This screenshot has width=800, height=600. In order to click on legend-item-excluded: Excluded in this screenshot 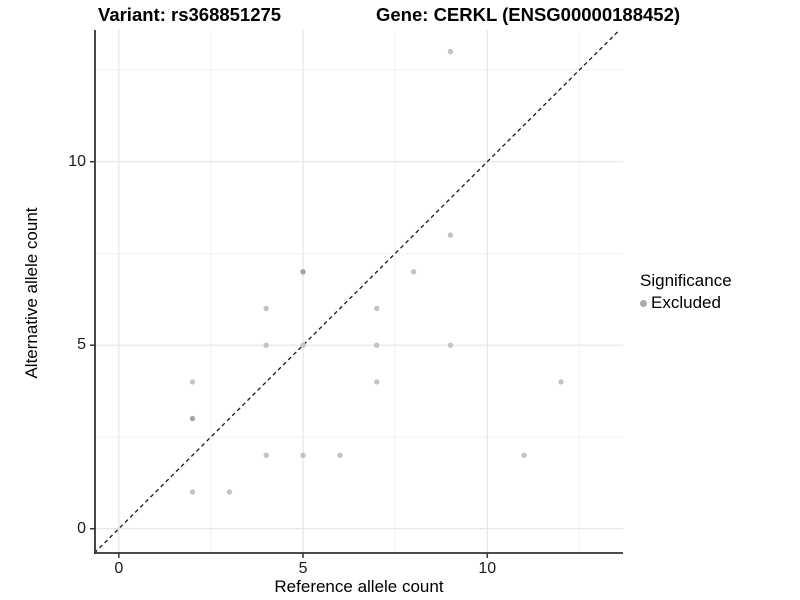, I will do `click(686, 303)`.